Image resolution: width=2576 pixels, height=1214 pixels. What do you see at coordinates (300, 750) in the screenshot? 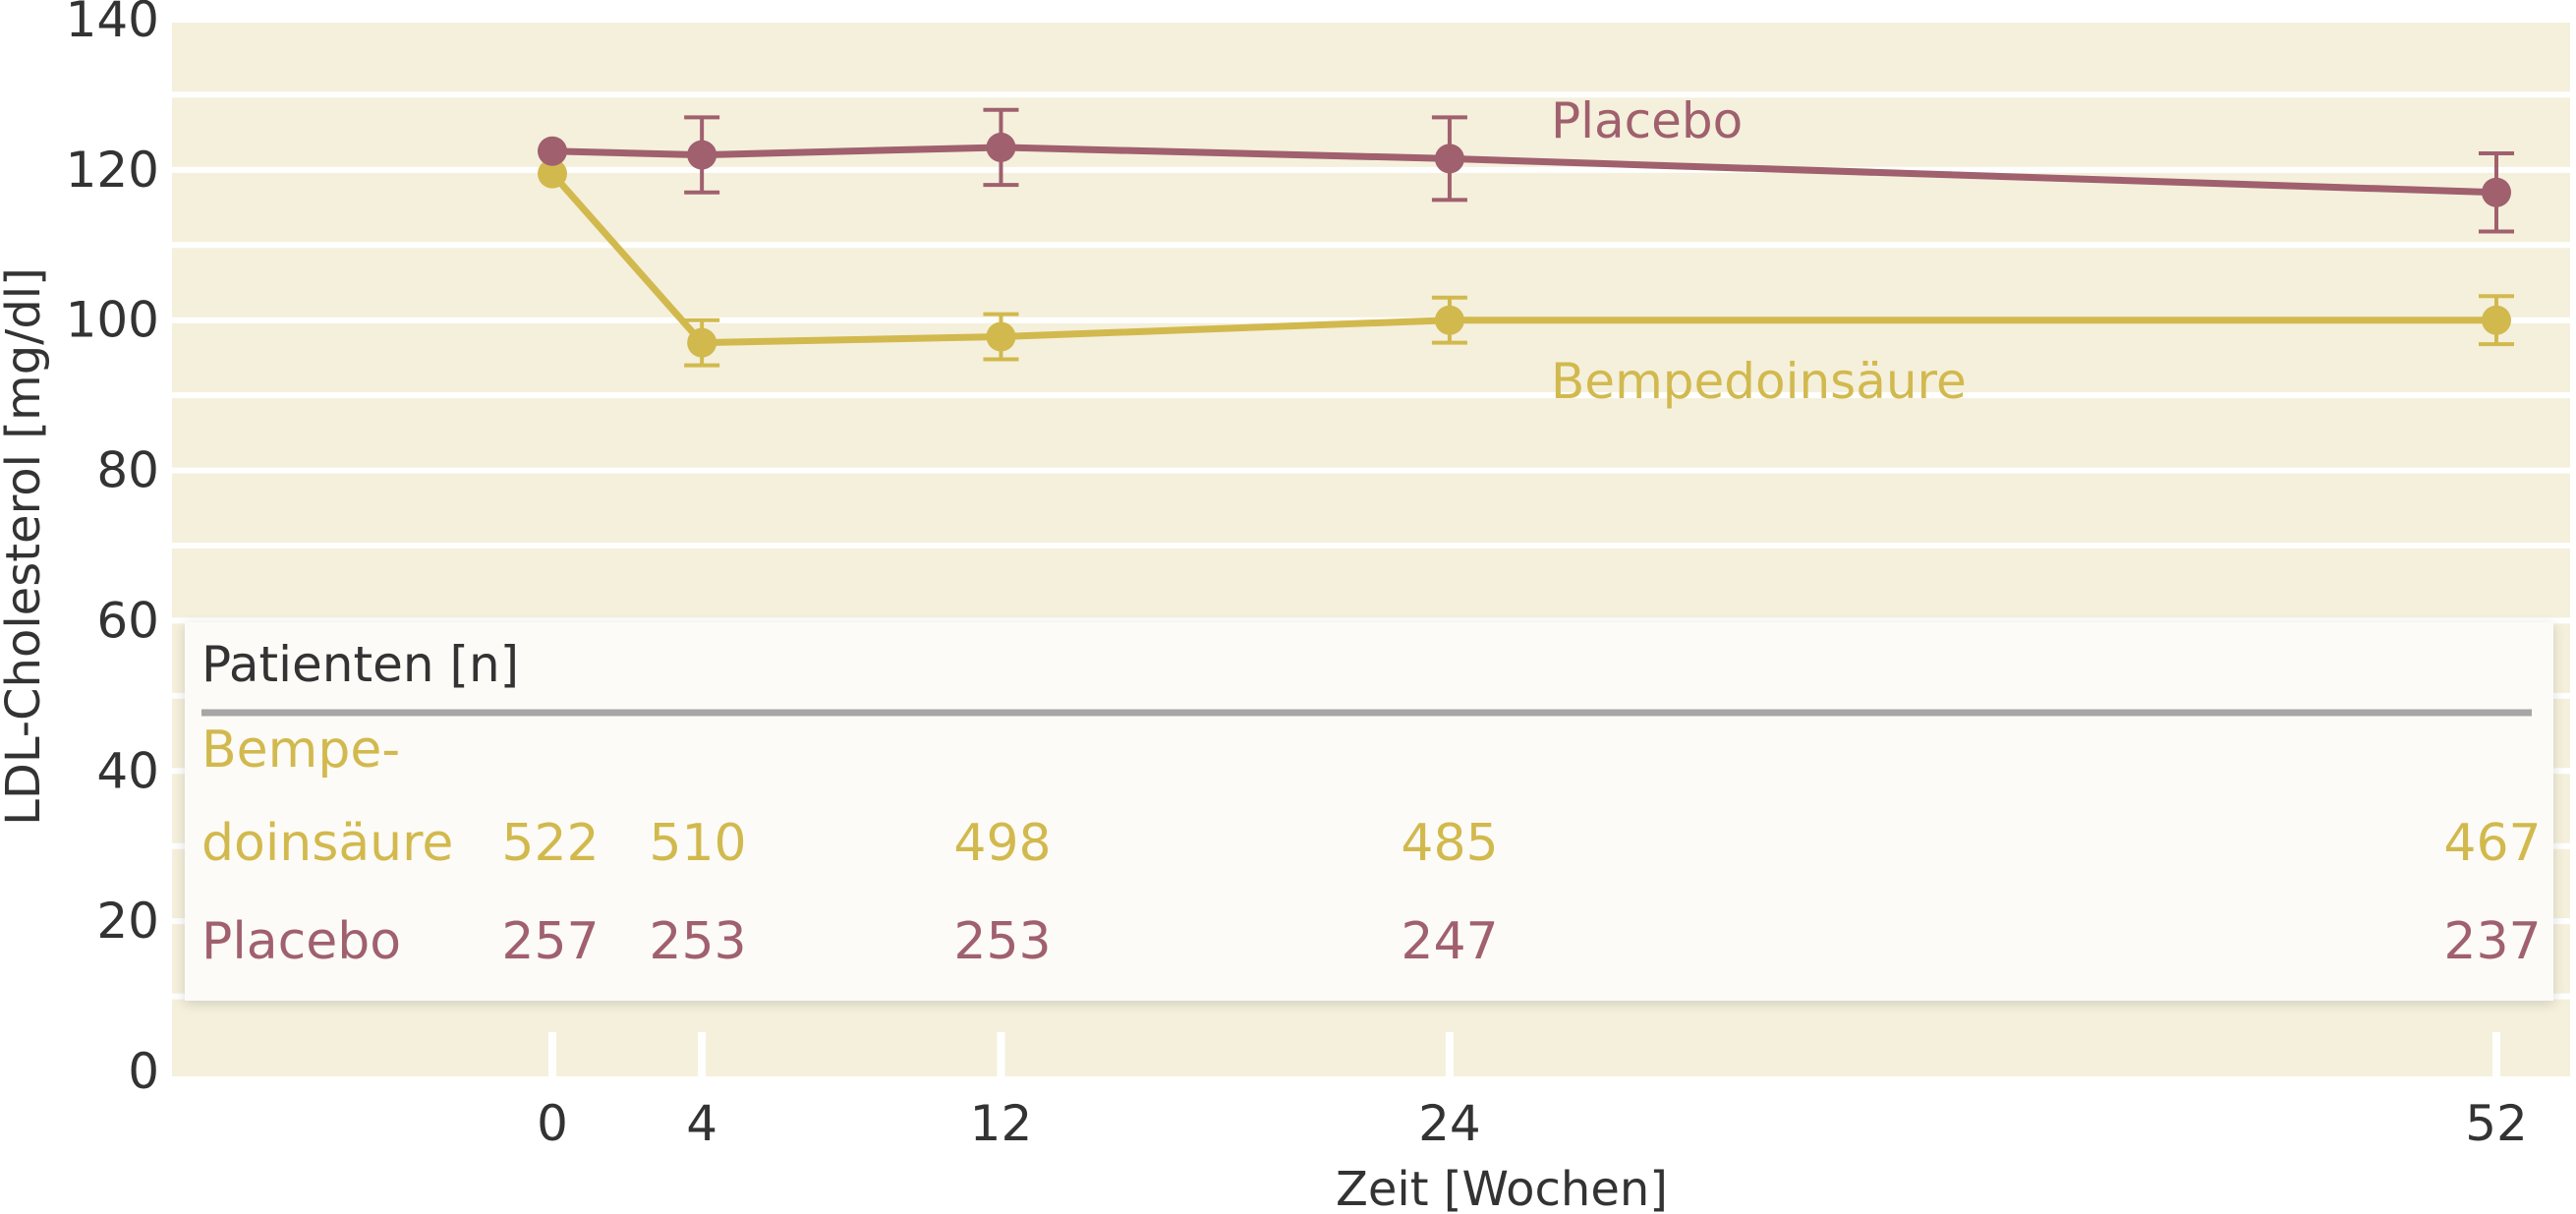
I see `patient-table-row-label: Bempe-` at bounding box center [300, 750].